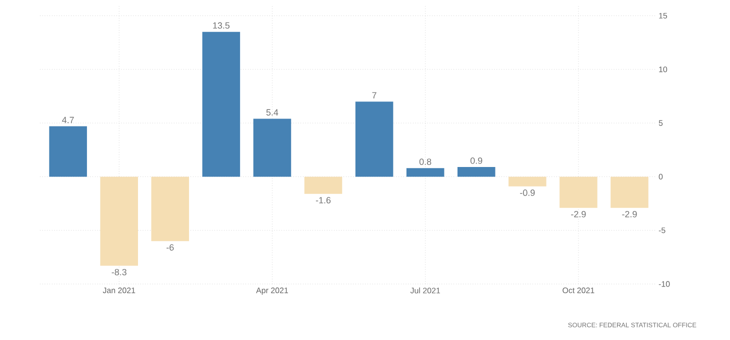 The height and width of the screenshot is (340, 730). I want to click on data-label: -0.9, so click(527, 193).